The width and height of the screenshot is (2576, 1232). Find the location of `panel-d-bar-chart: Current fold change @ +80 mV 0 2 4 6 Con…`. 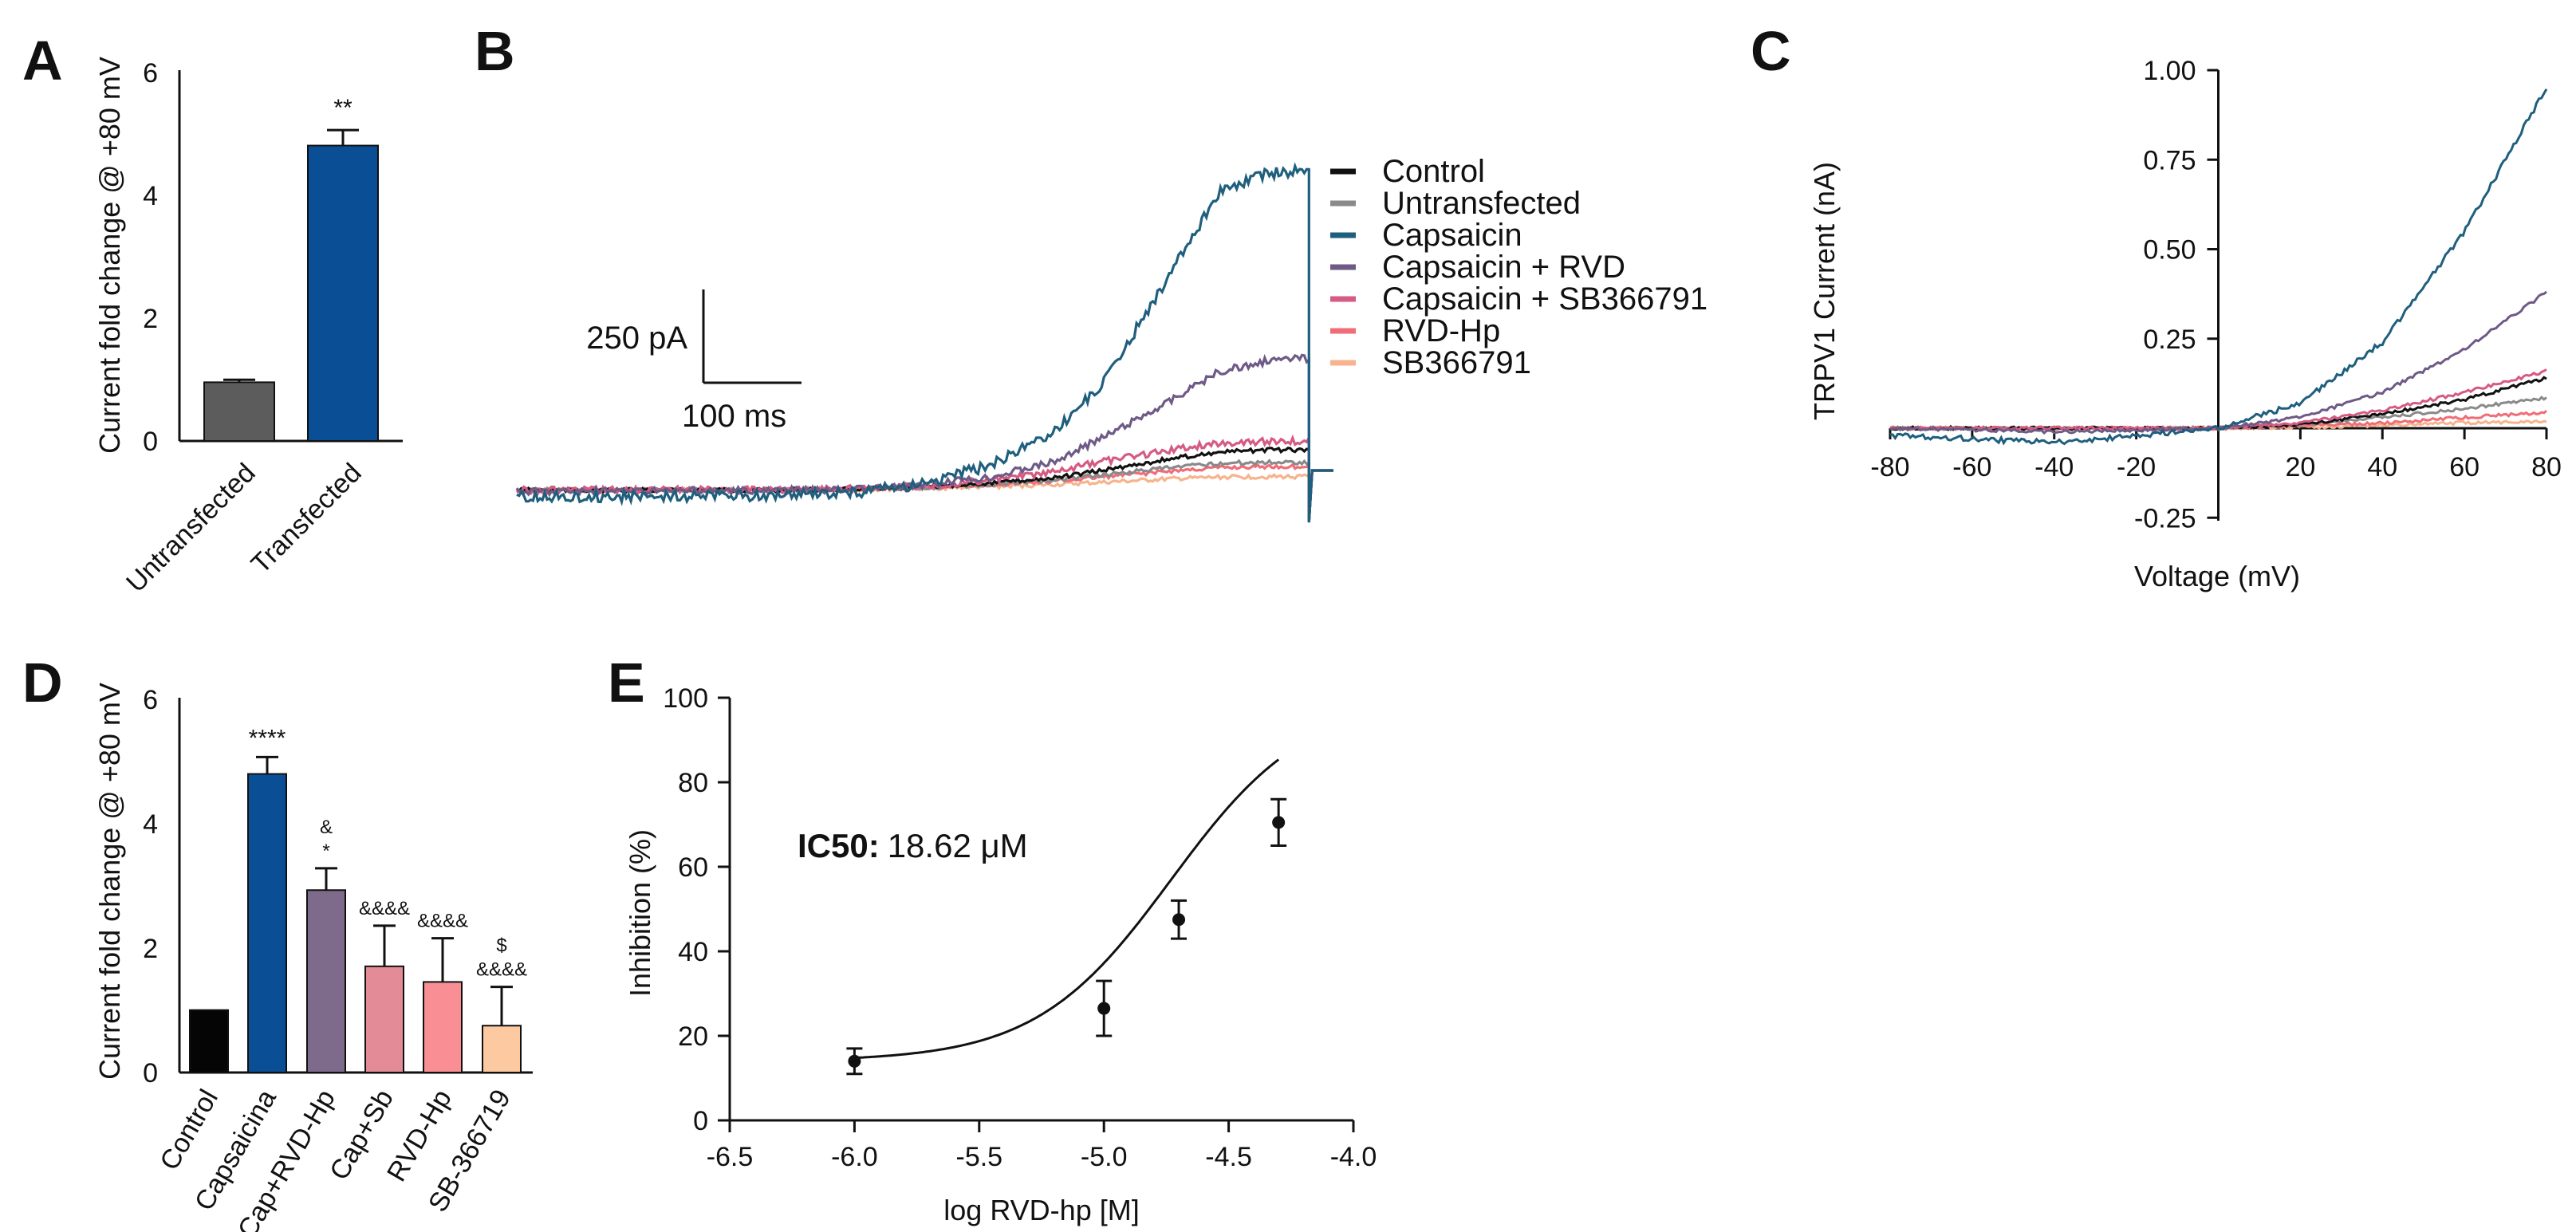

panel-d-bar-chart: Current fold change @ +80 mV 0 2 4 6 Con… is located at coordinates (313, 957).